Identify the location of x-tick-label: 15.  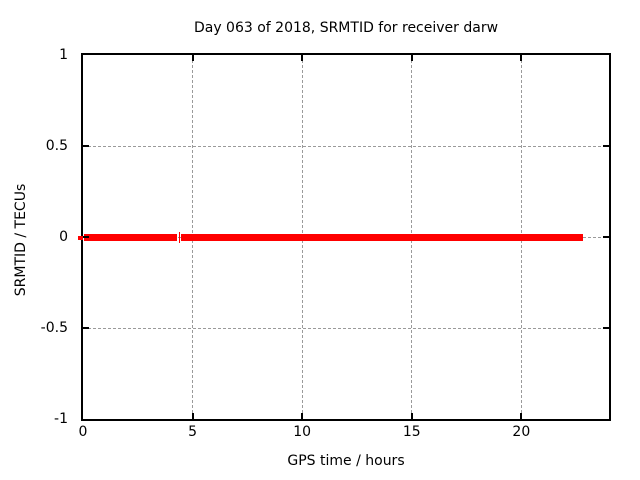
(411, 432).